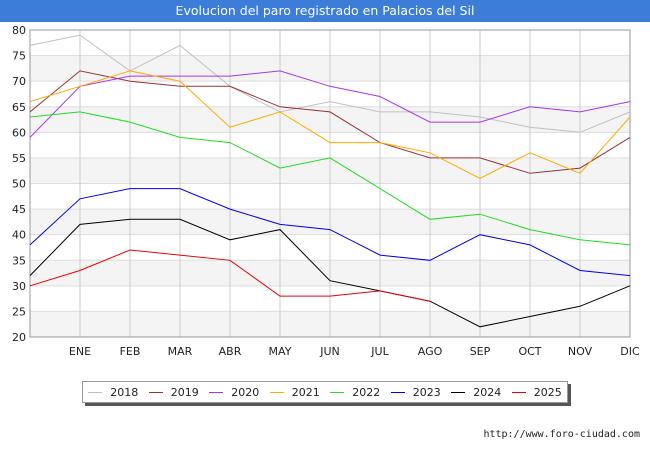 The width and height of the screenshot is (650, 450). I want to click on y-tick-label: 80, so click(19, 30).